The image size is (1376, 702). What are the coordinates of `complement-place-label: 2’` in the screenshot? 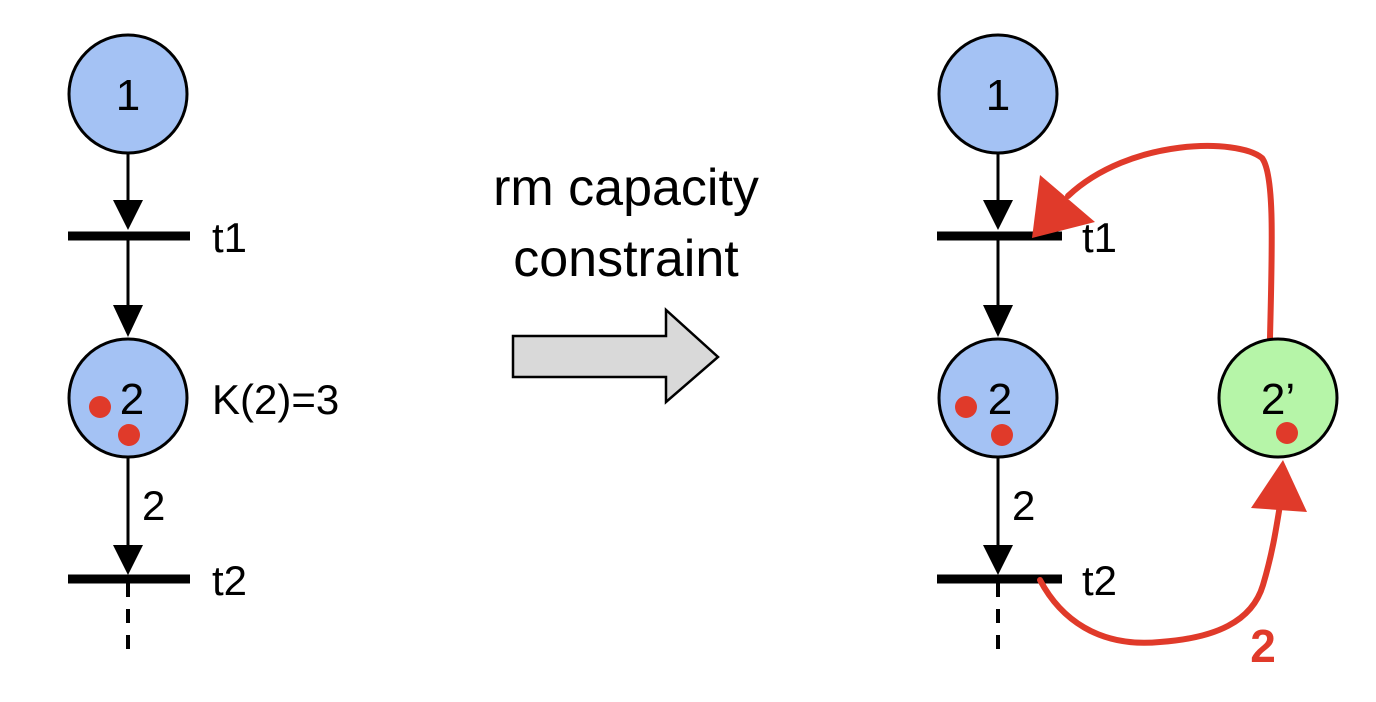 It's located at (1278, 399).